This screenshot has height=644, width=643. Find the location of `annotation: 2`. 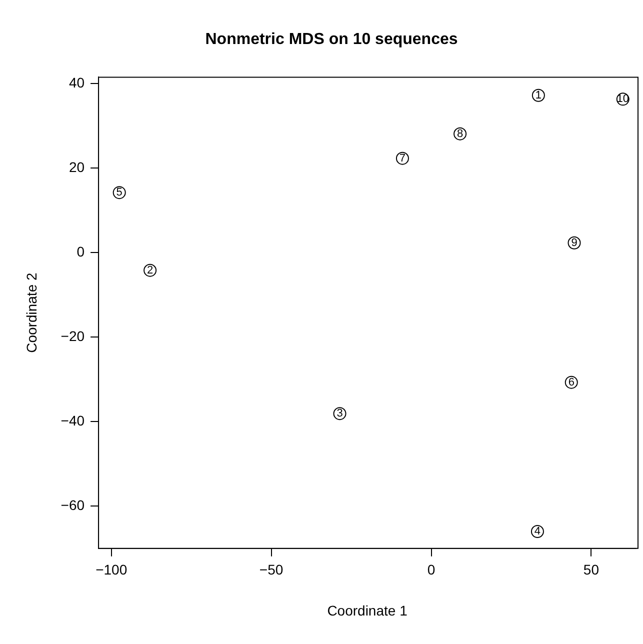

annotation: 2 is located at coordinates (150, 270).